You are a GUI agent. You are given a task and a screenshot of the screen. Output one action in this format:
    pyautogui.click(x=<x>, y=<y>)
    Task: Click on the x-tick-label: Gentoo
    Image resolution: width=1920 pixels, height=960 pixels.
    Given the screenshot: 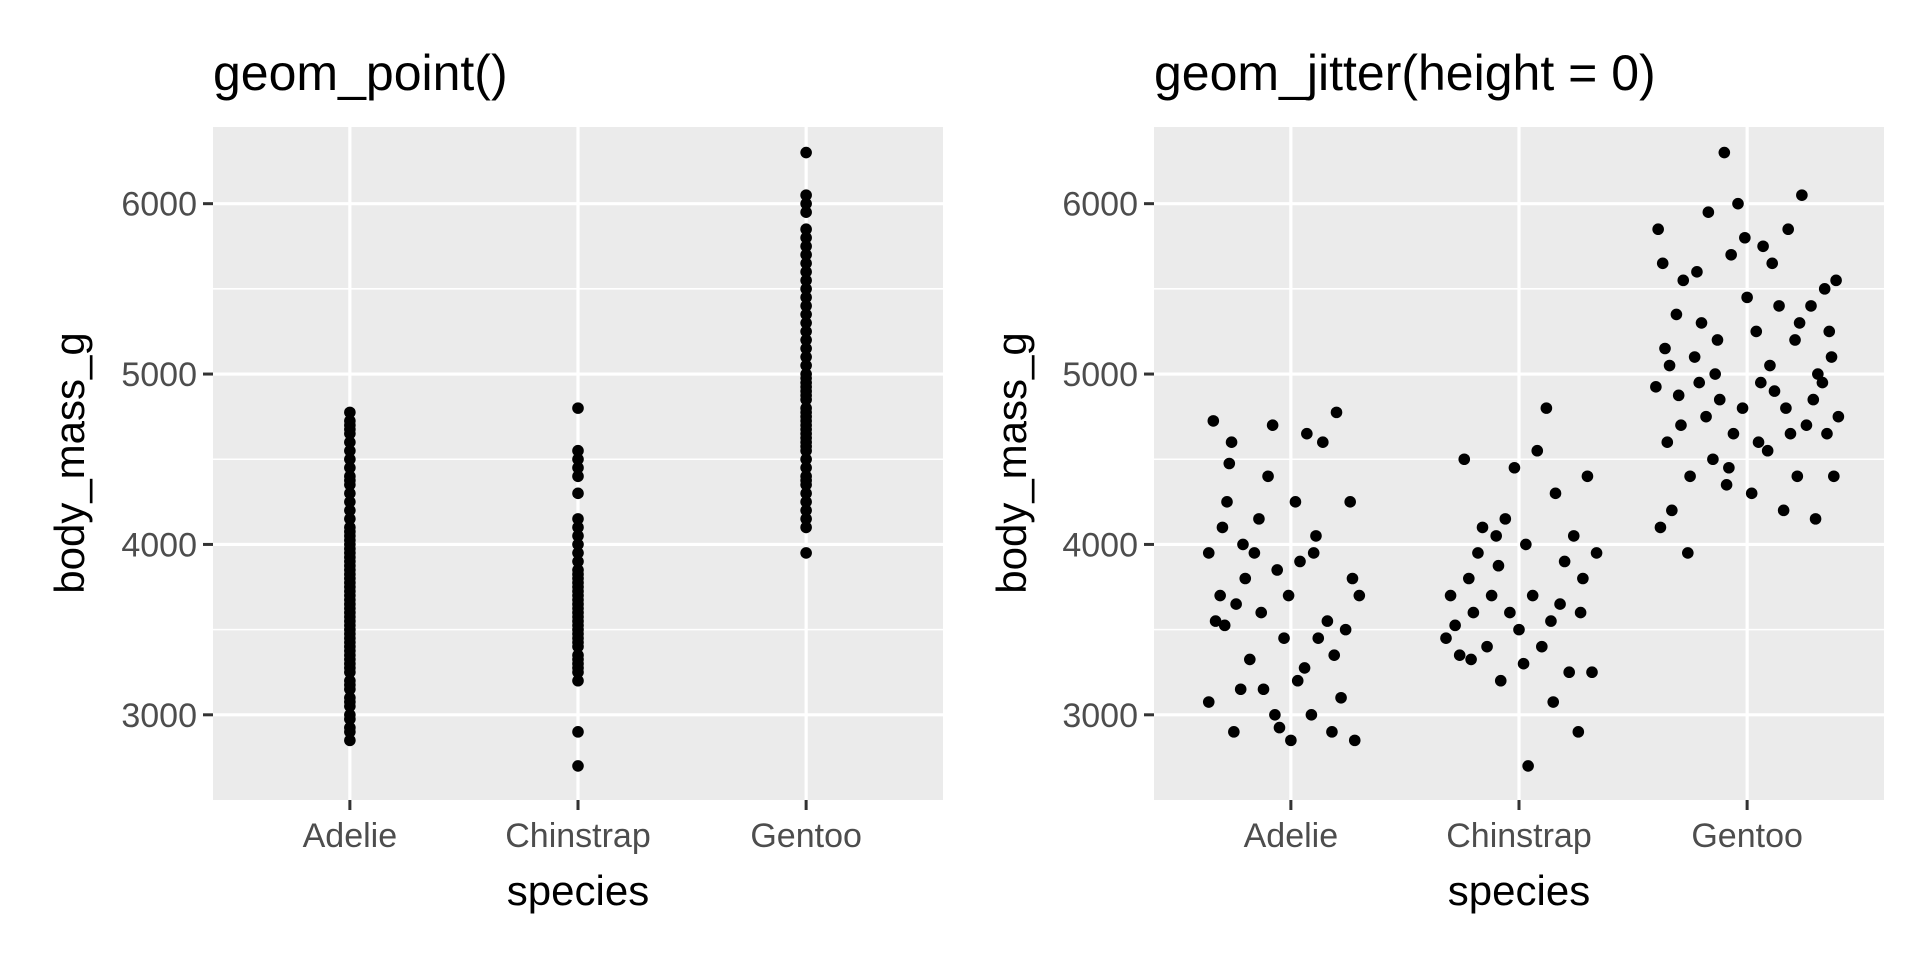 What is the action you would take?
    pyautogui.click(x=806, y=836)
    